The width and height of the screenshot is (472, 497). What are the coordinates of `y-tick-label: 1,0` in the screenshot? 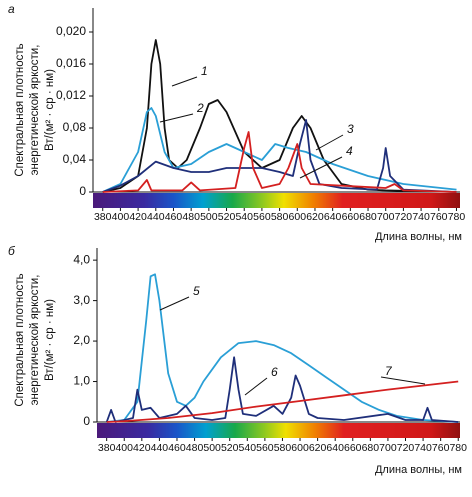 It's located at (81, 381).